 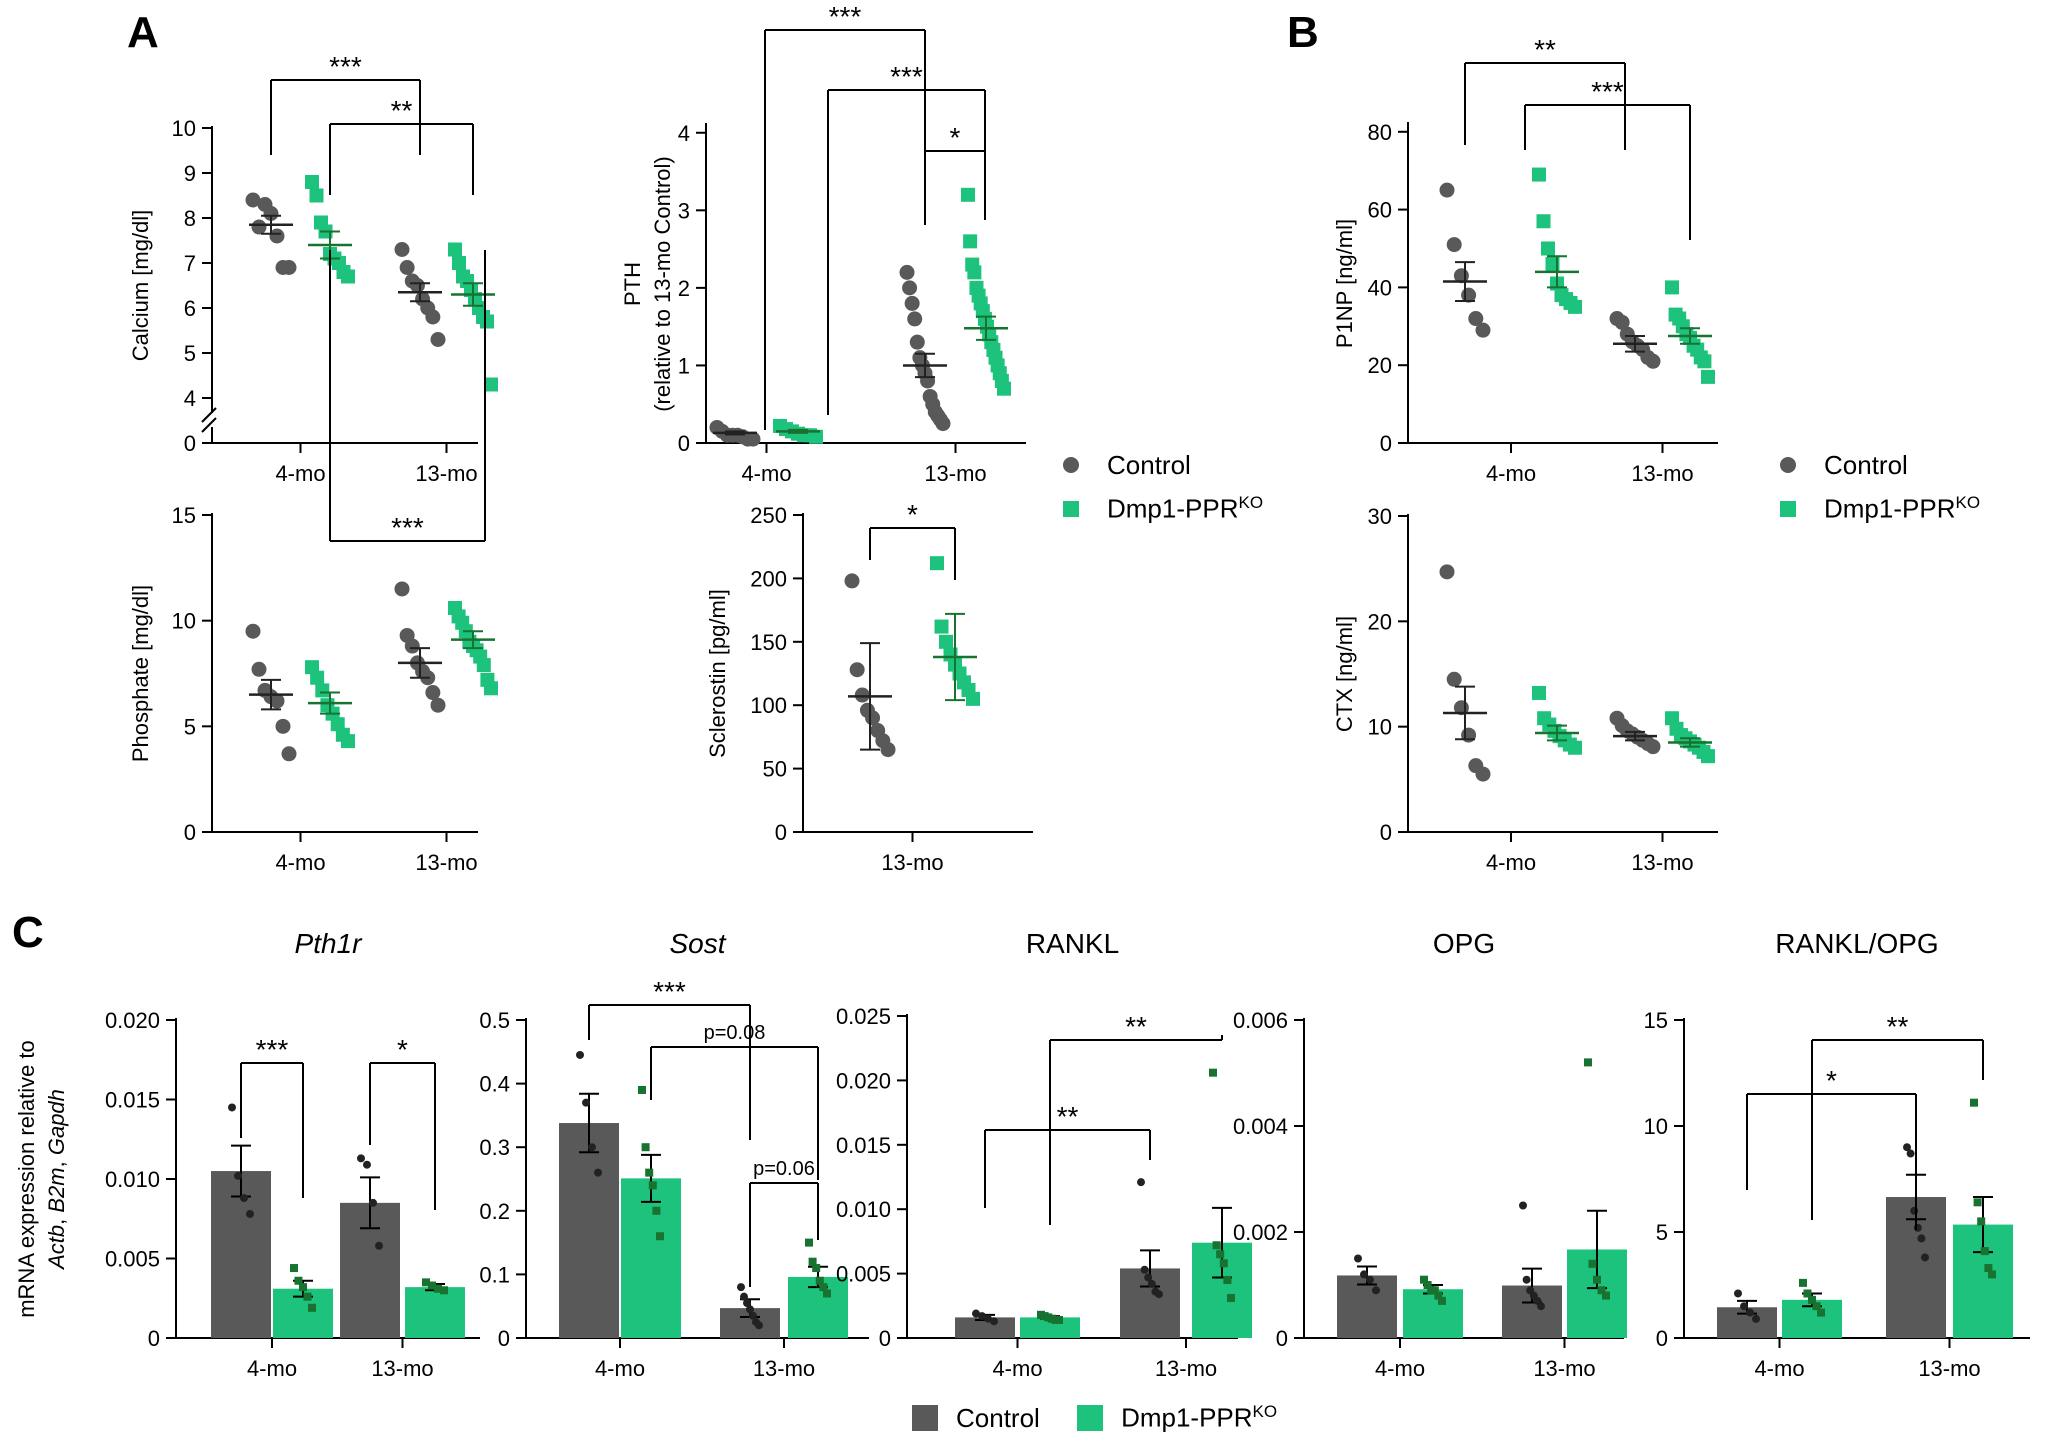 What do you see at coordinates (1656, 1126) in the screenshot?
I see `rankl_opg-y-tick-label: 10` at bounding box center [1656, 1126].